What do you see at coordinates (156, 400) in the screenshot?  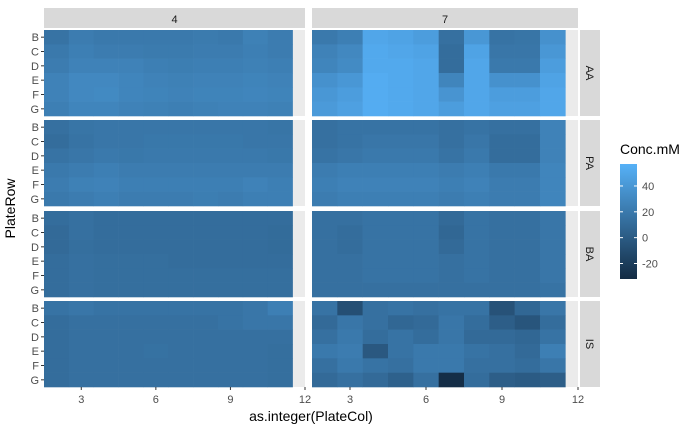 I see `x-tick-label: 6` at bounding box center [156, 400].